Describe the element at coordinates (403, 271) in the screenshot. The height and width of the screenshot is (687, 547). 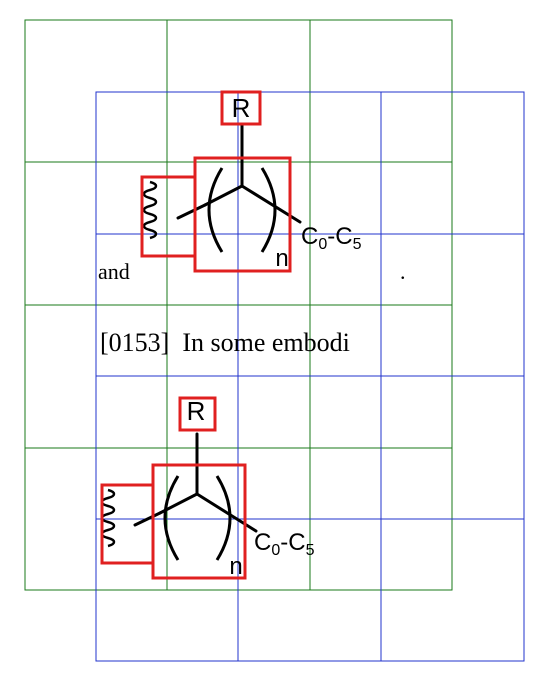
I see `period: .` at that location.